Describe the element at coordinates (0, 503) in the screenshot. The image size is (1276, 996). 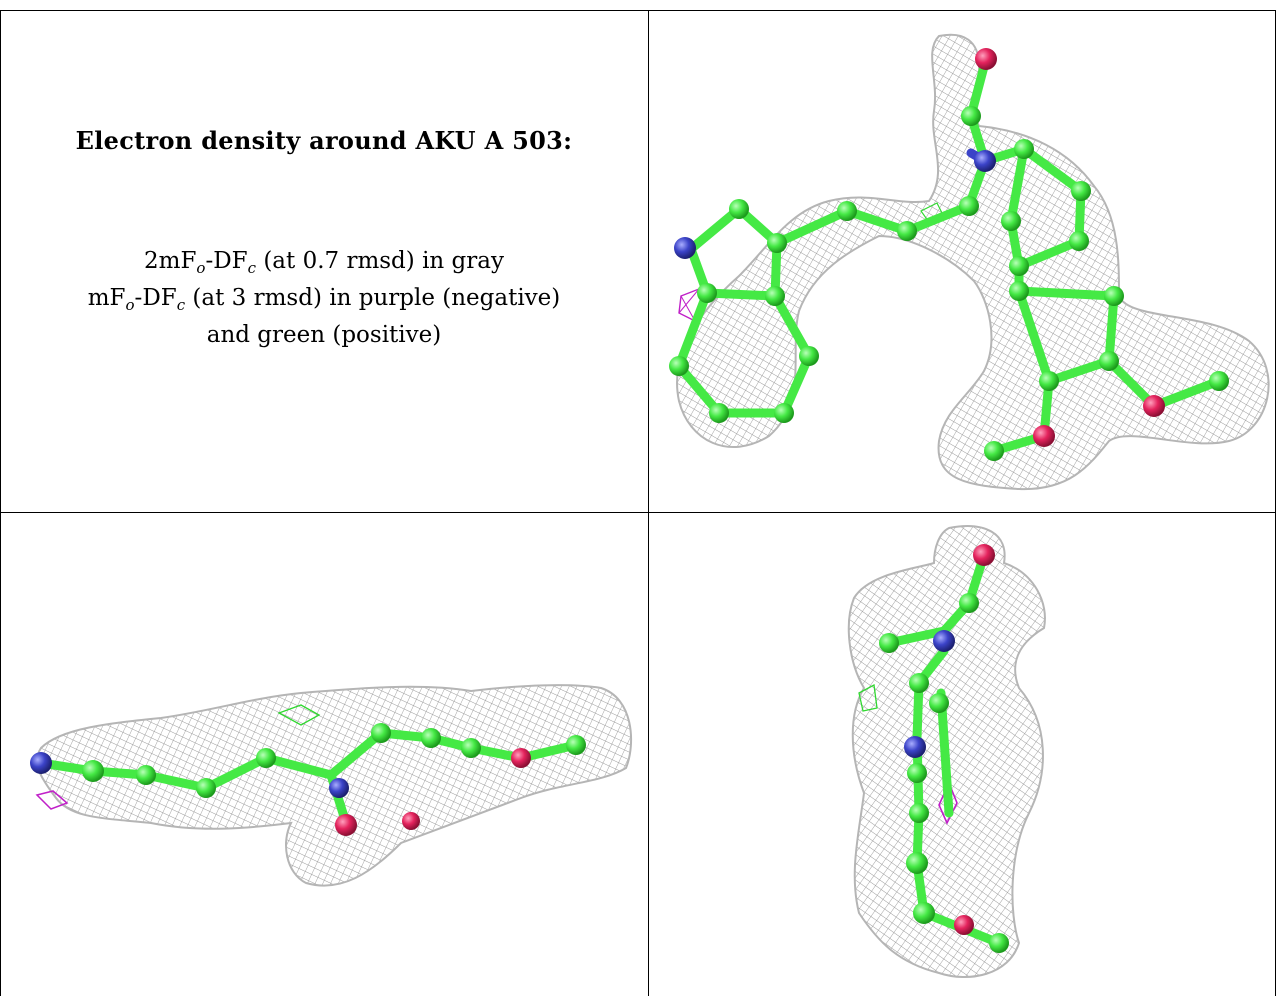
I see `border-left` at that location.